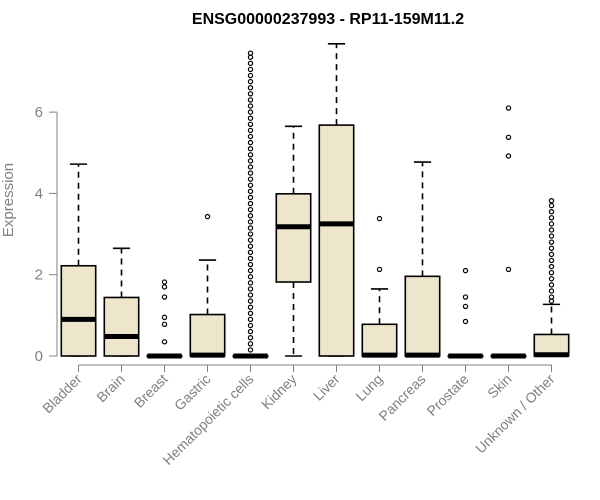  Describe the element at coordinates (39, 275) in the screenshot. I see `y-tick-label: 2` at that location.